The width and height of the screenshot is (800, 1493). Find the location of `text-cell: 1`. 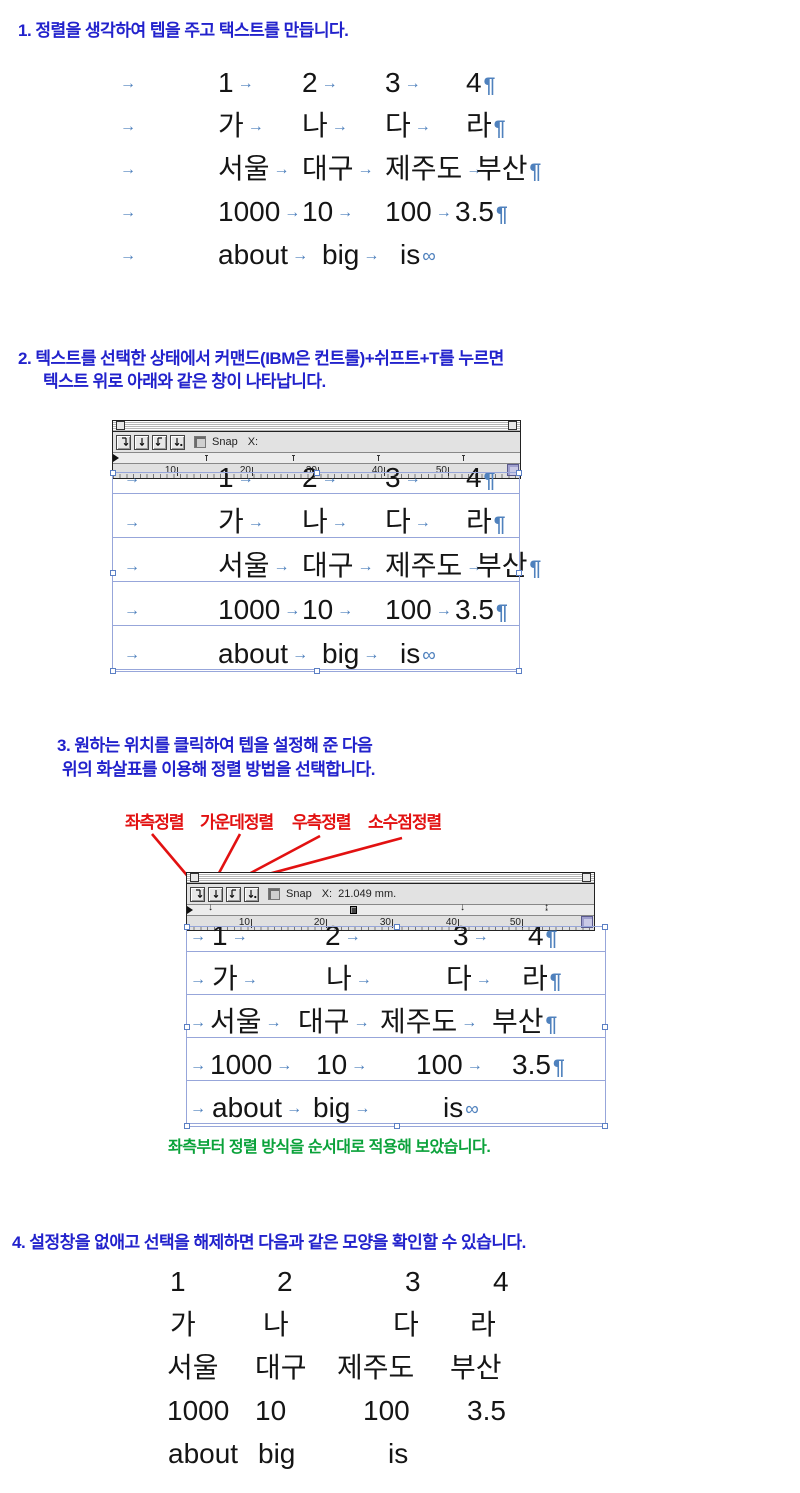

text-cell: 1 is located at coordinates (178, 1282).